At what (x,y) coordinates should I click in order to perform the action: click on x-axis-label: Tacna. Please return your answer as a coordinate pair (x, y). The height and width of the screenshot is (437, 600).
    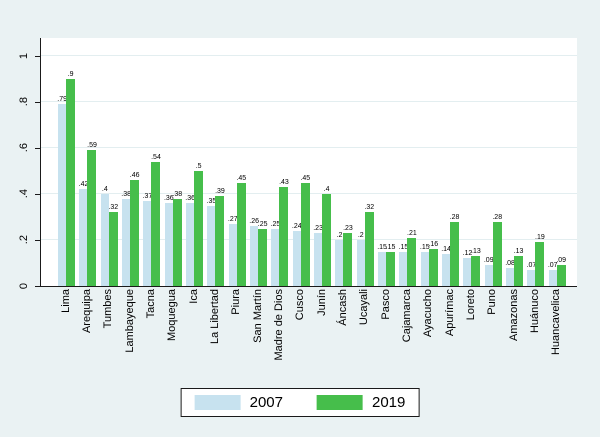
    Looking at the image, I should click on (150, 339).